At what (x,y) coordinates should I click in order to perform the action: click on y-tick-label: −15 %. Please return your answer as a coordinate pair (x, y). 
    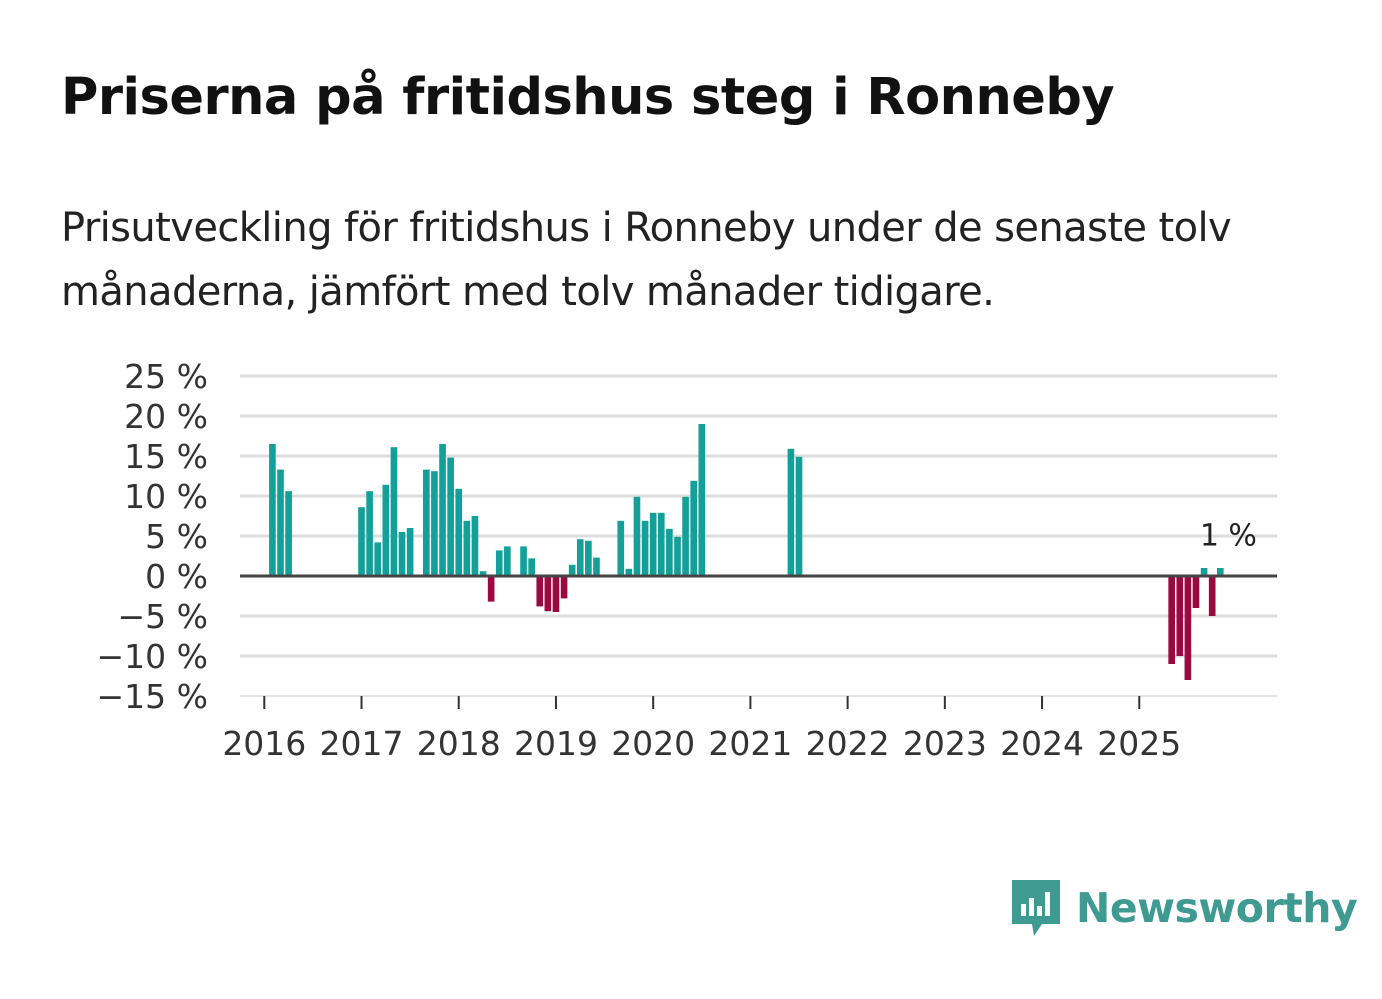
    Looking at the image, I should click on (153, 696).